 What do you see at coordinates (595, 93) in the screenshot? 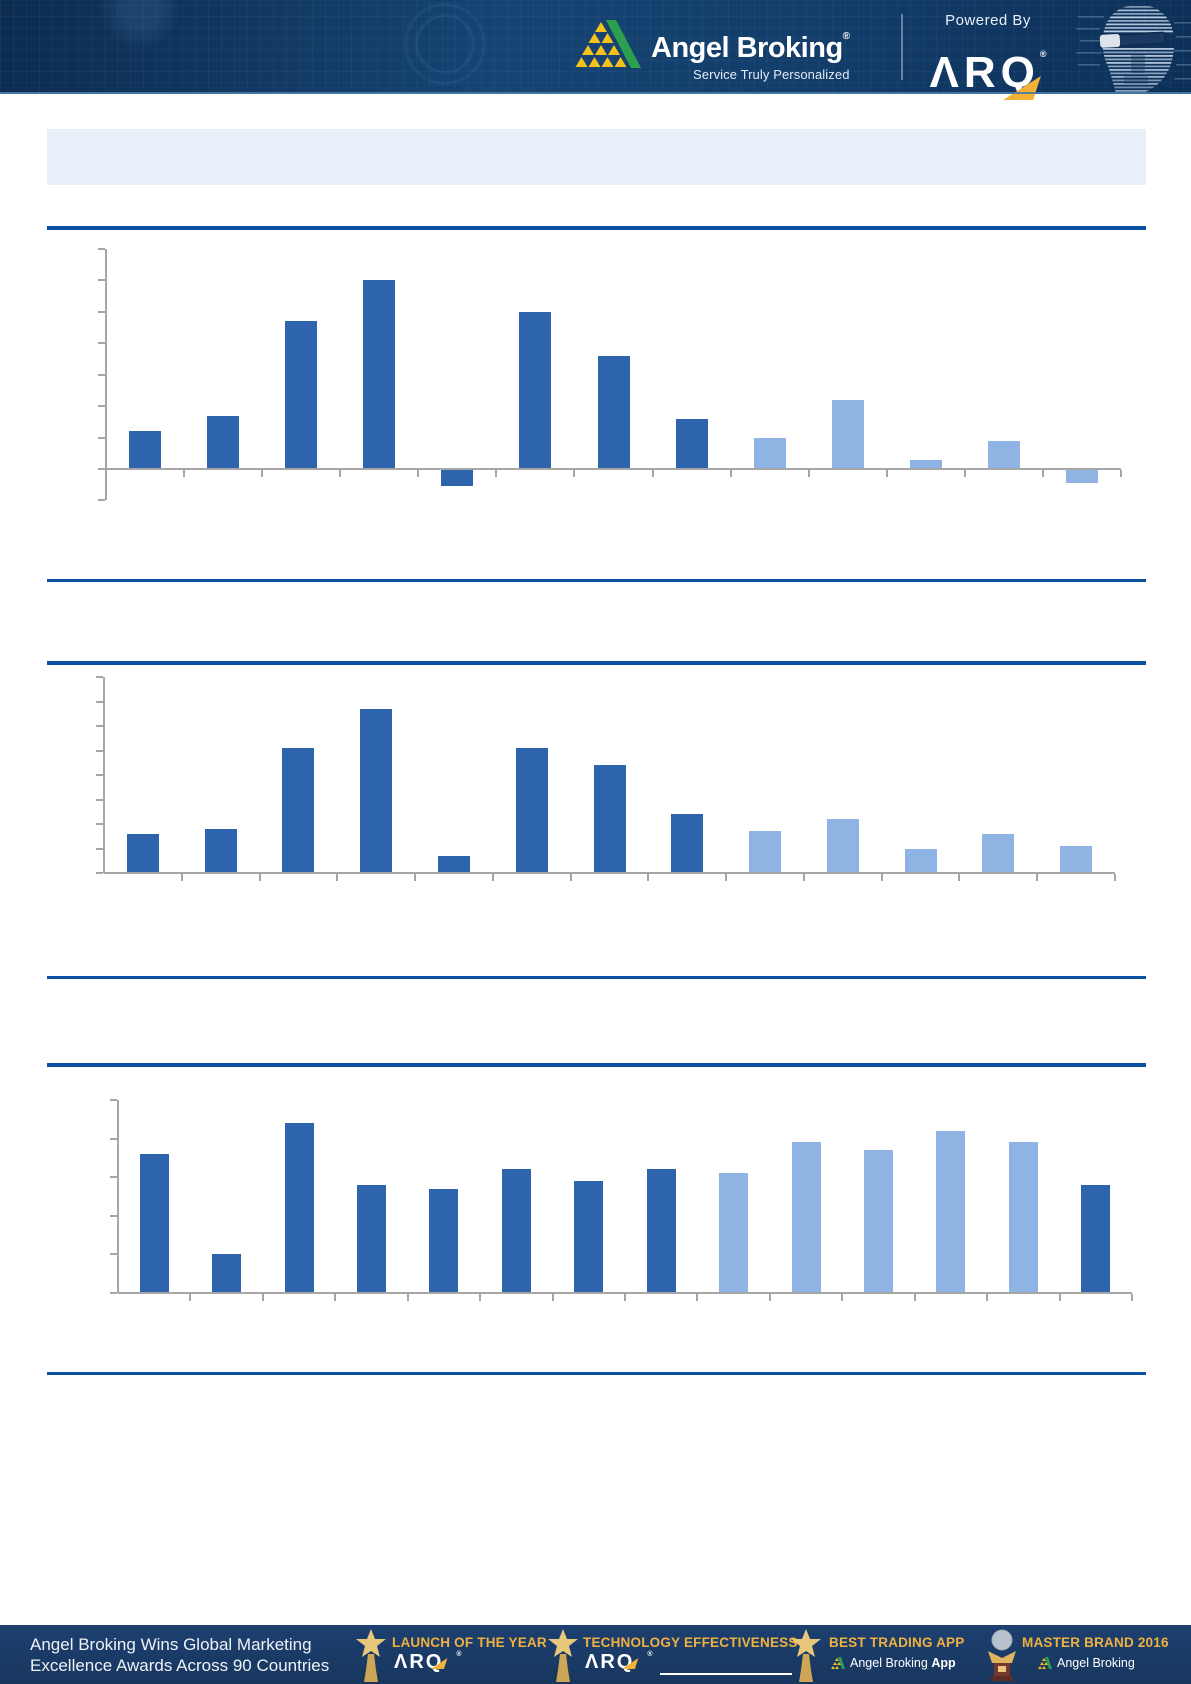
I see `header-bottom-edge` at bounding box center [595, 93].